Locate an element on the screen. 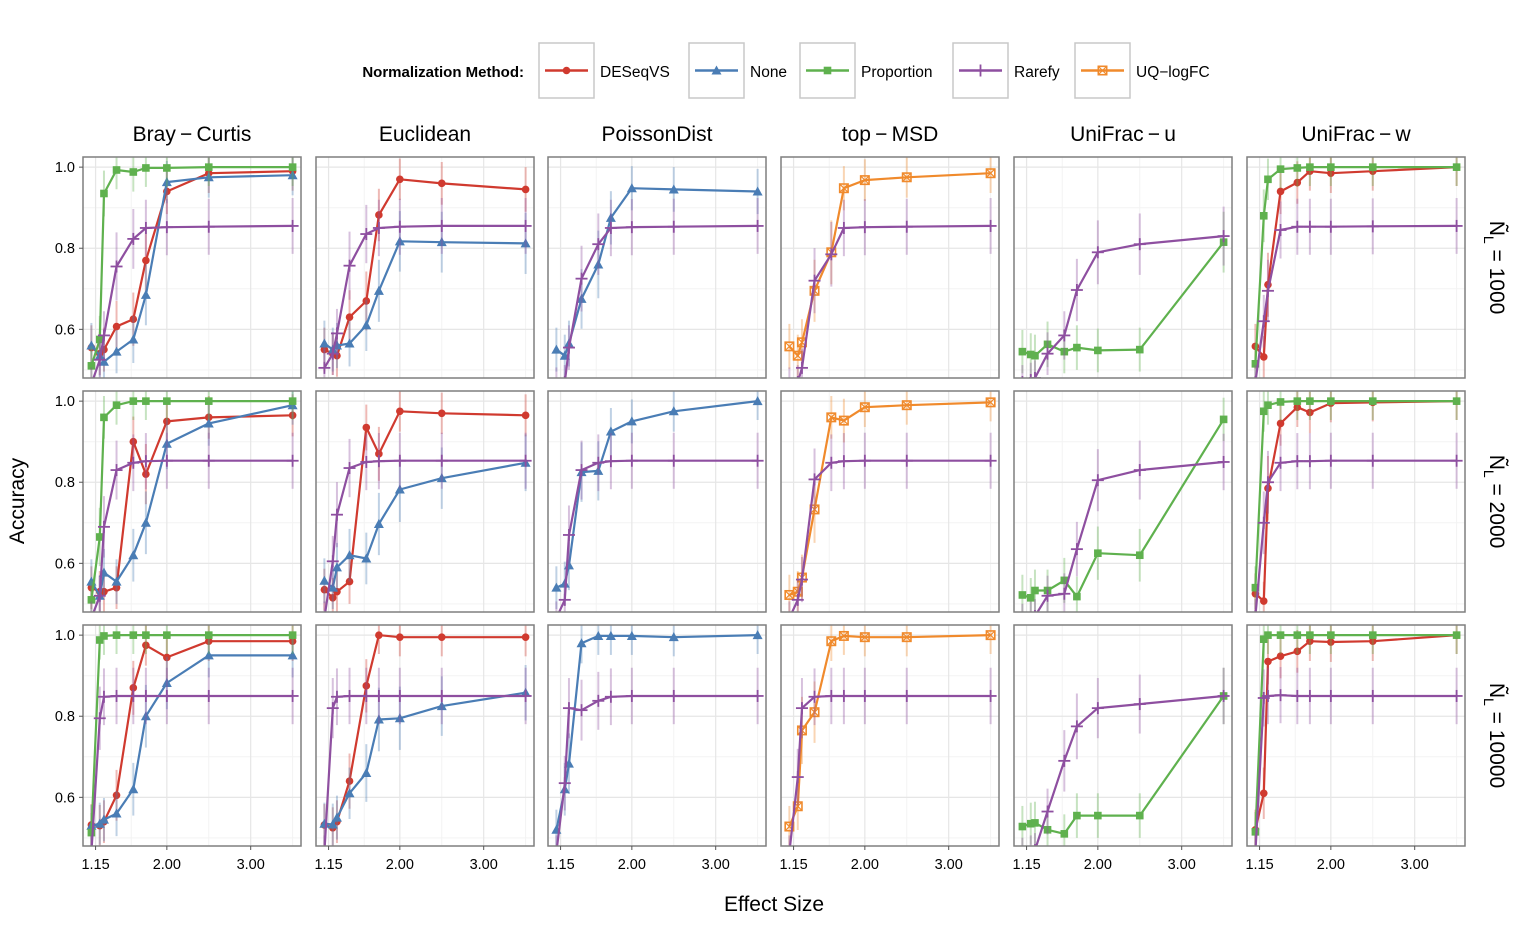 The width and height of the screenshot is (1522, 931). panel-r0-c4 is located at coordinates (1123, 267).